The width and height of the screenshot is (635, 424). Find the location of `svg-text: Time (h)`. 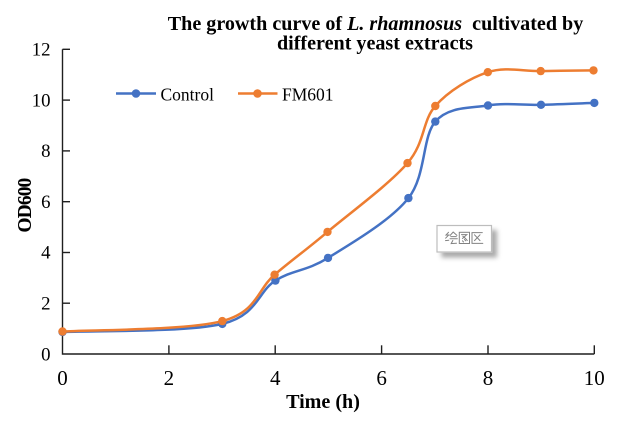

svg-text: Time (h) is located at coordinates (323, 402).